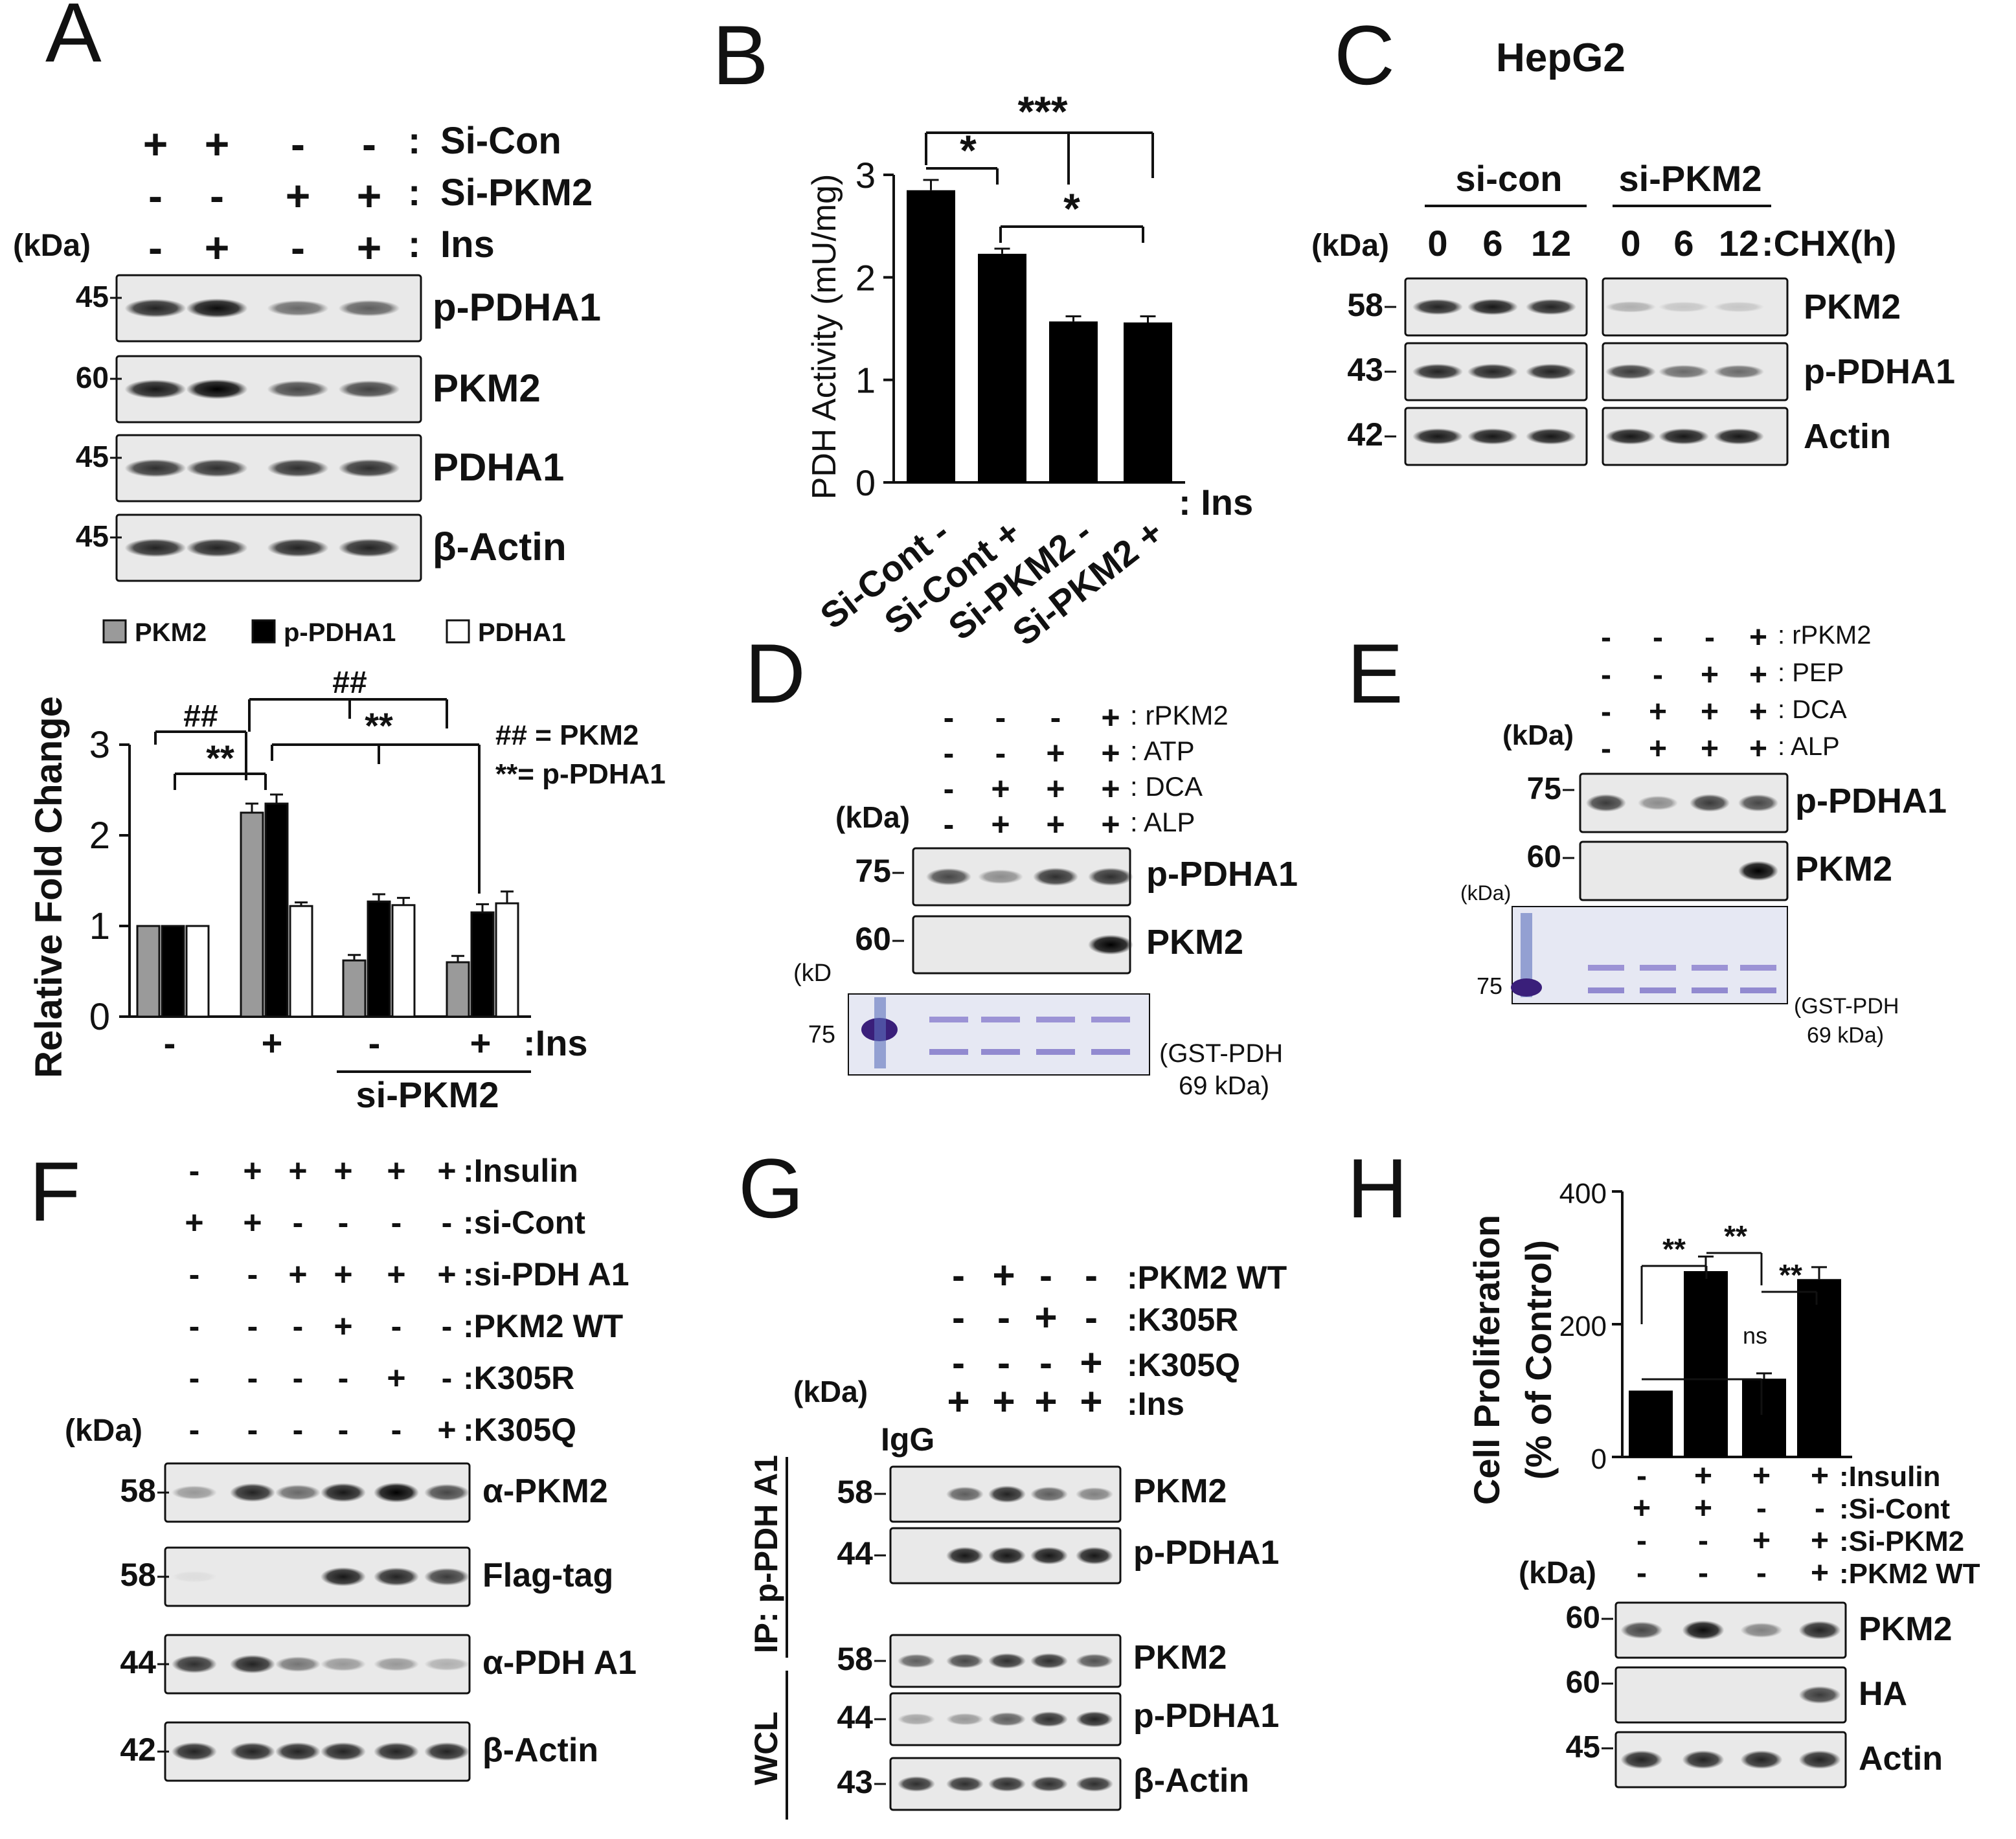  I want to click on blot-C-right-0-band, so click(1630, 307).